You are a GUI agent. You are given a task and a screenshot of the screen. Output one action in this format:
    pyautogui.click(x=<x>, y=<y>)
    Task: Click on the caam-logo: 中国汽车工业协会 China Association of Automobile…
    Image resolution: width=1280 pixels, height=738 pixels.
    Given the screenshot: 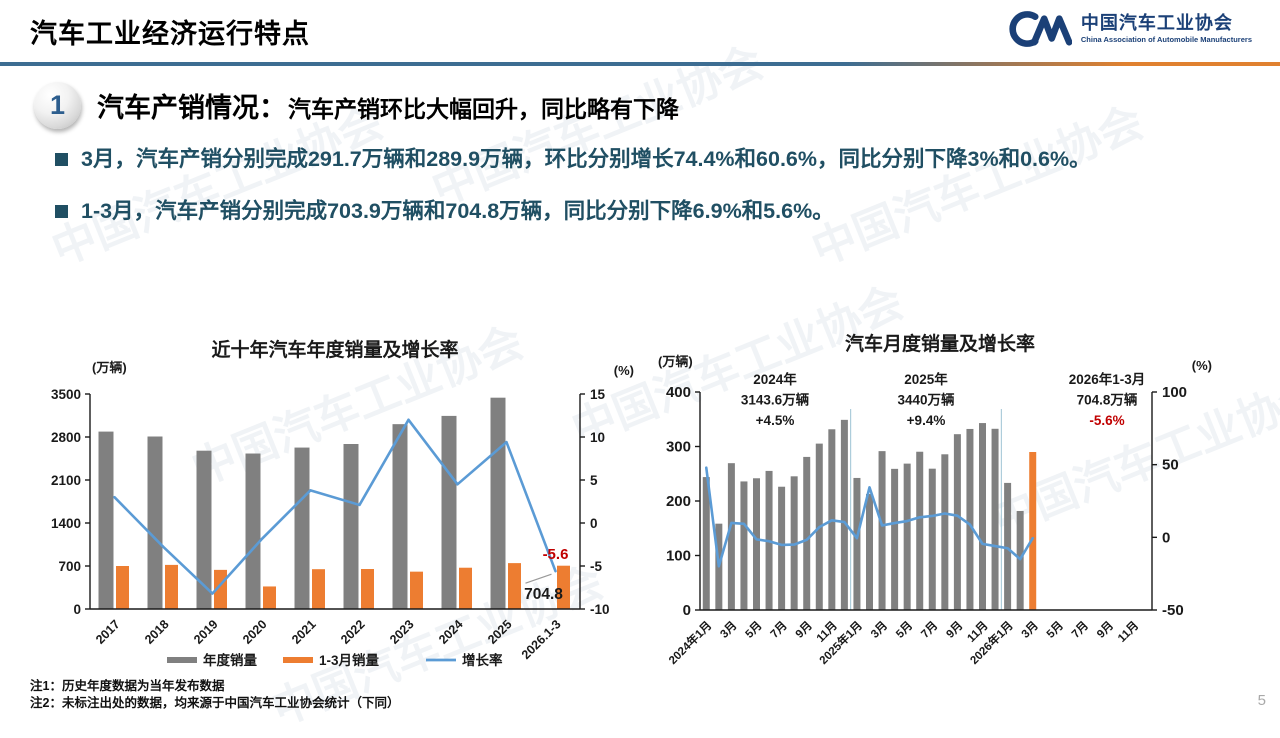 What is the action you would take?
    pyautogui.click(x=1129, y=29)
    